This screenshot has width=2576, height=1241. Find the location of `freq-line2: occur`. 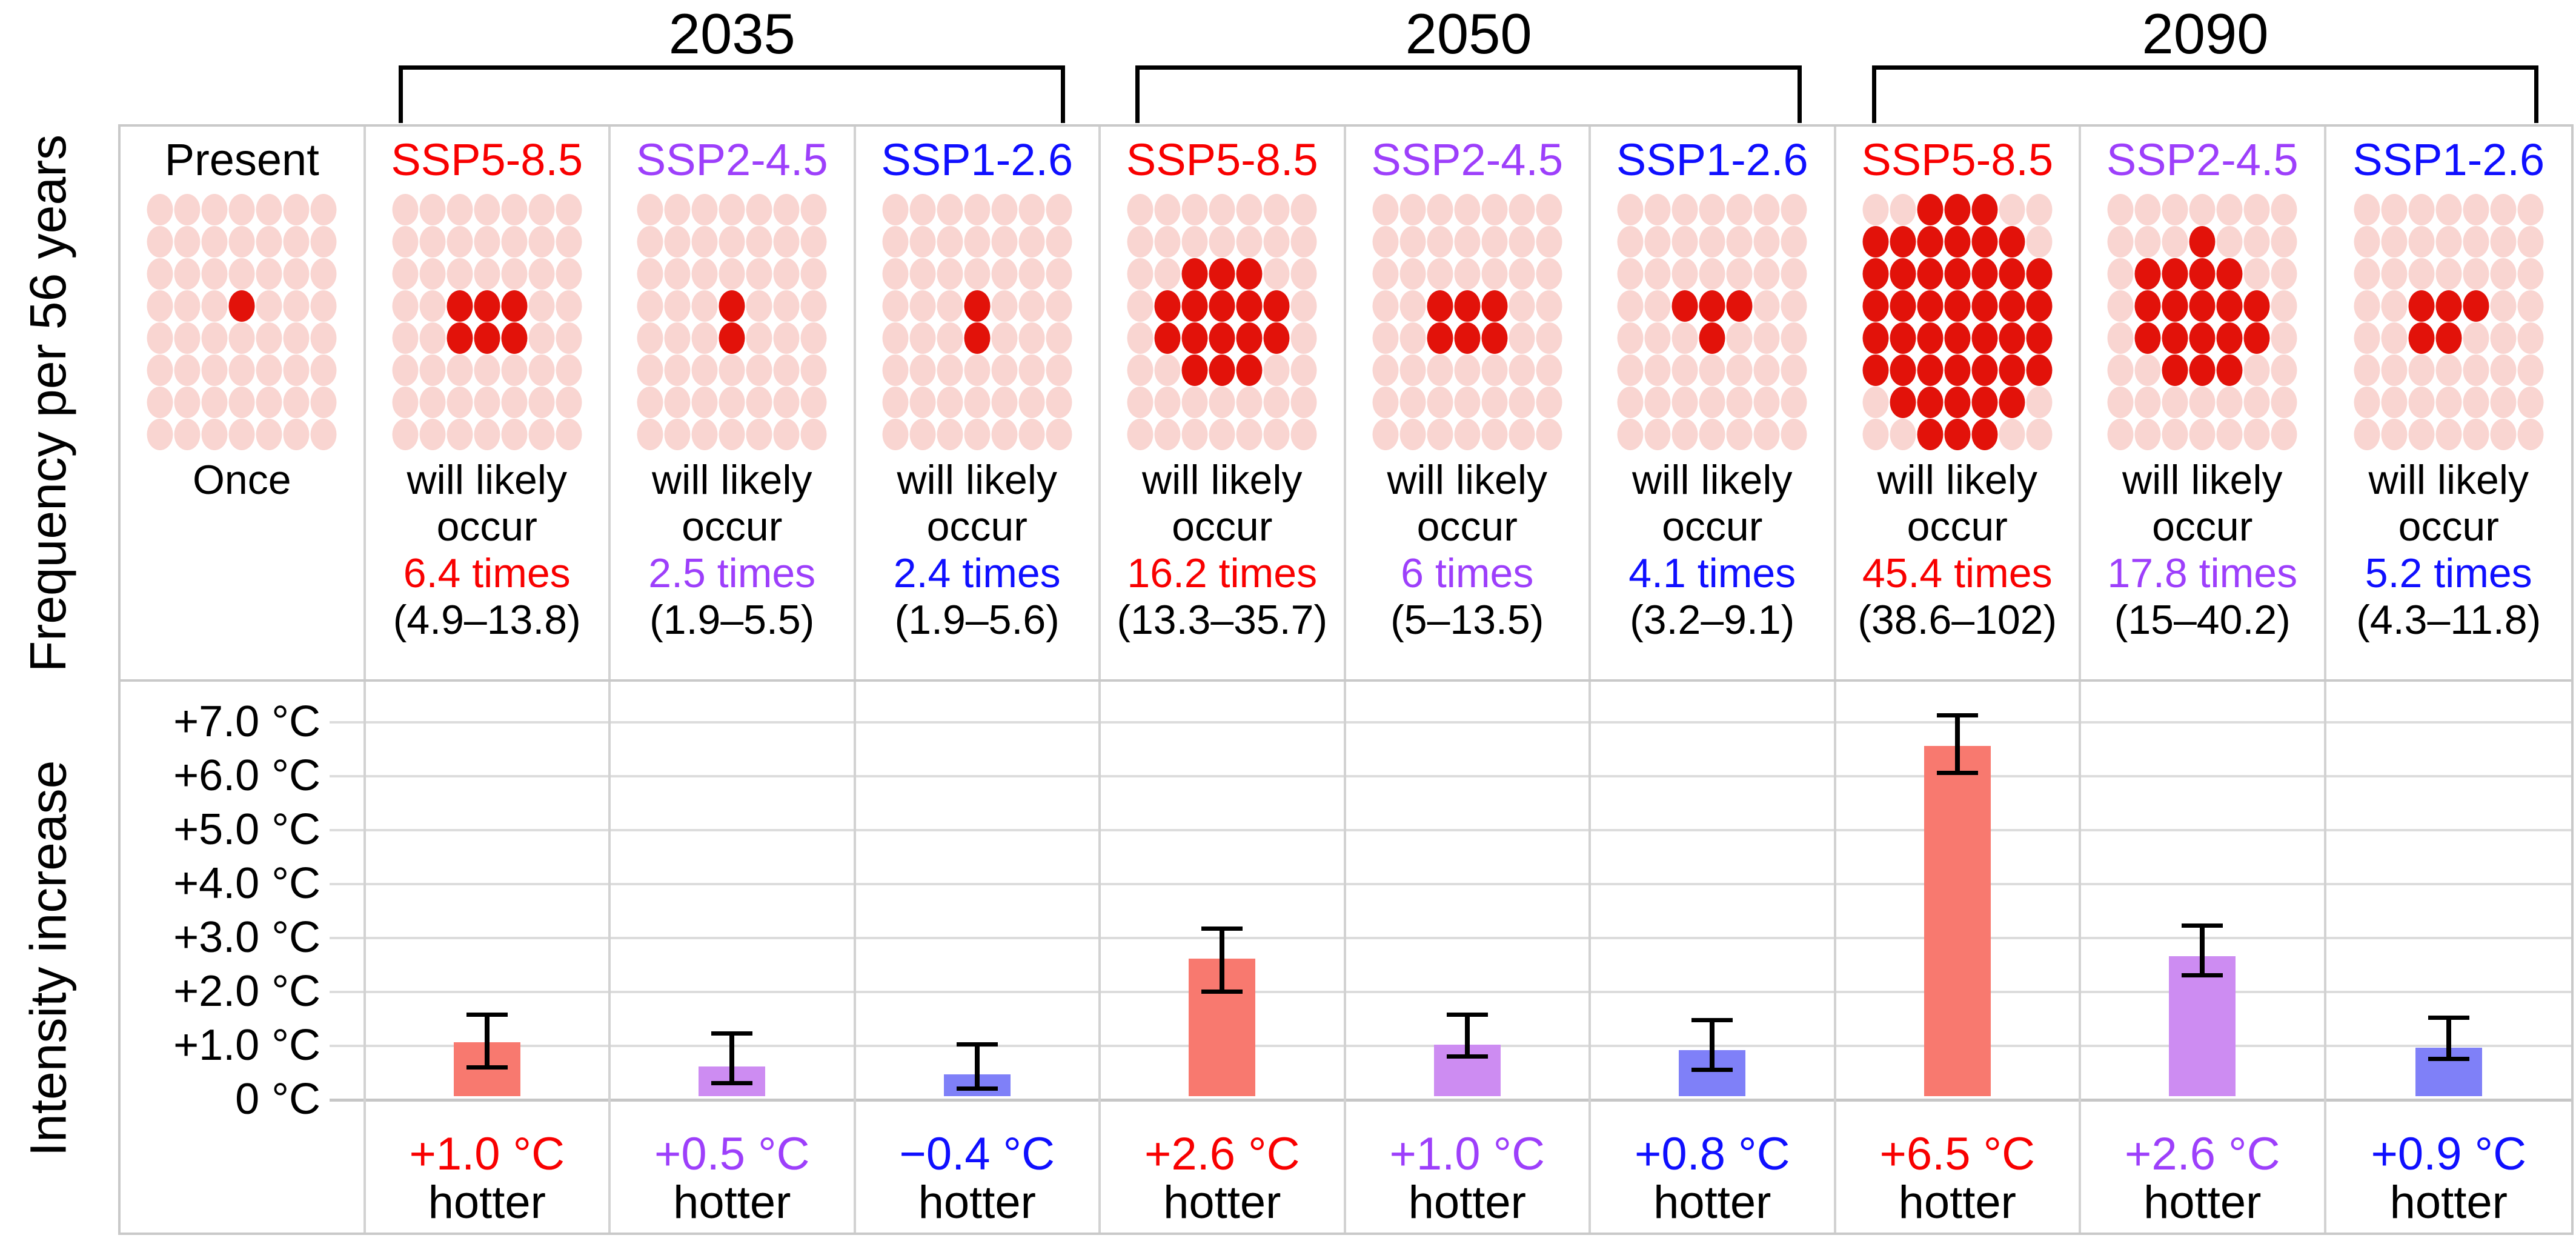

freq-line2: occur is located at coordinates (1467, 527).